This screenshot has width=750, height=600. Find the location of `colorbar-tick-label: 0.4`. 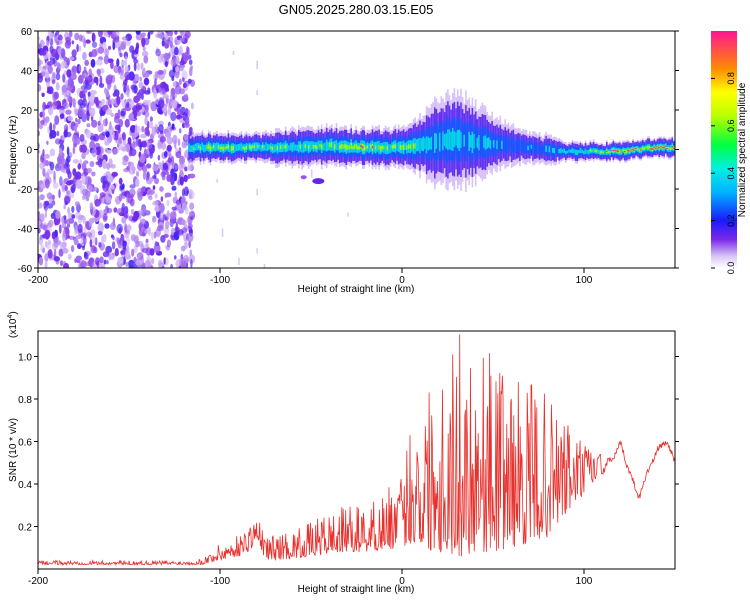

colorbar-tick-label: 0.4 is located at coordinates (731, 173).